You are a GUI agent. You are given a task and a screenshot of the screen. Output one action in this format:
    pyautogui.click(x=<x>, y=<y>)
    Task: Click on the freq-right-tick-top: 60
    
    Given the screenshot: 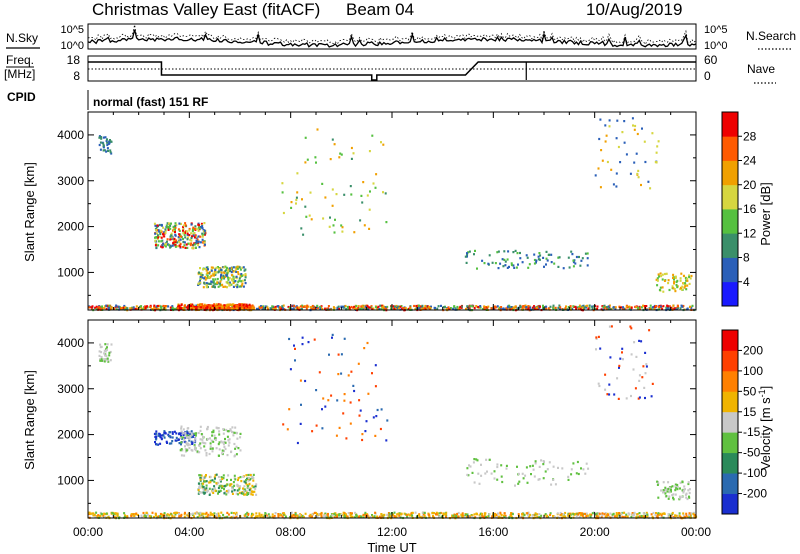 What is the action you would take?
    pyautogui.click(x=711, y=60)
    